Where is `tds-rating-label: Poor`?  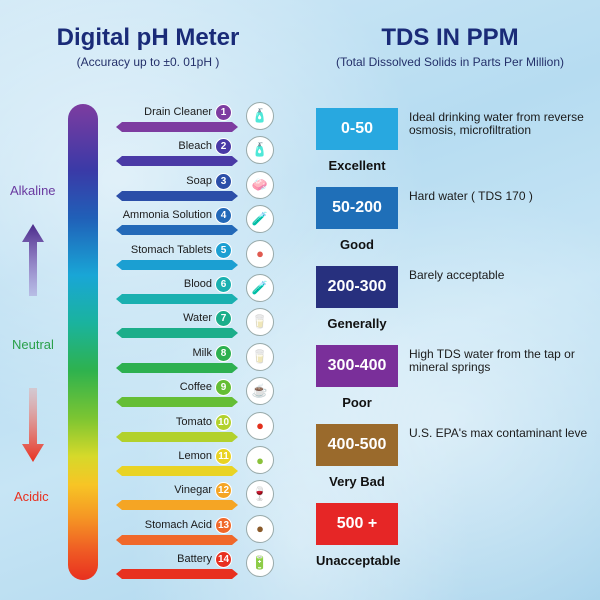
tds-rating-label: Poor is located at coordinates (357, 402).